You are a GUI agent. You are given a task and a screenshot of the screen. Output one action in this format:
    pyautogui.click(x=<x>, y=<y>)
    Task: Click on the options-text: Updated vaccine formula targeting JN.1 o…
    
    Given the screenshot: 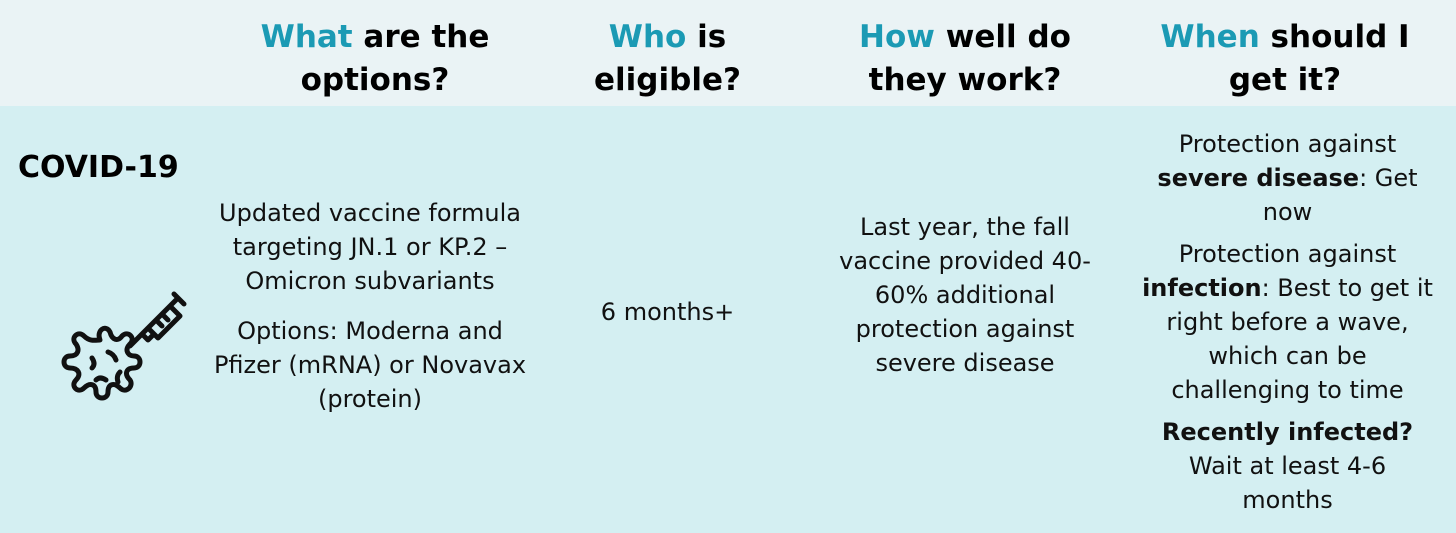 What is the action you would take?
    pyautogui.click(x=370, y=247)
    